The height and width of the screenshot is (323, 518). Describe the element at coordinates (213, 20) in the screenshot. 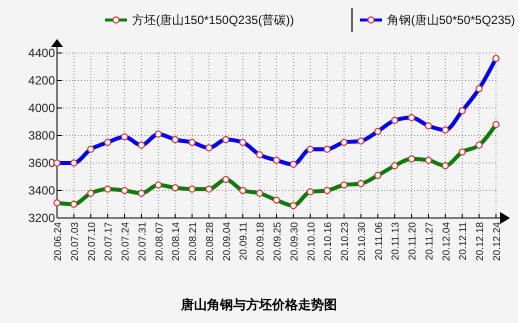

I see `legend-label: 方坯(唐山150*150Q235(普碳))` at that location.